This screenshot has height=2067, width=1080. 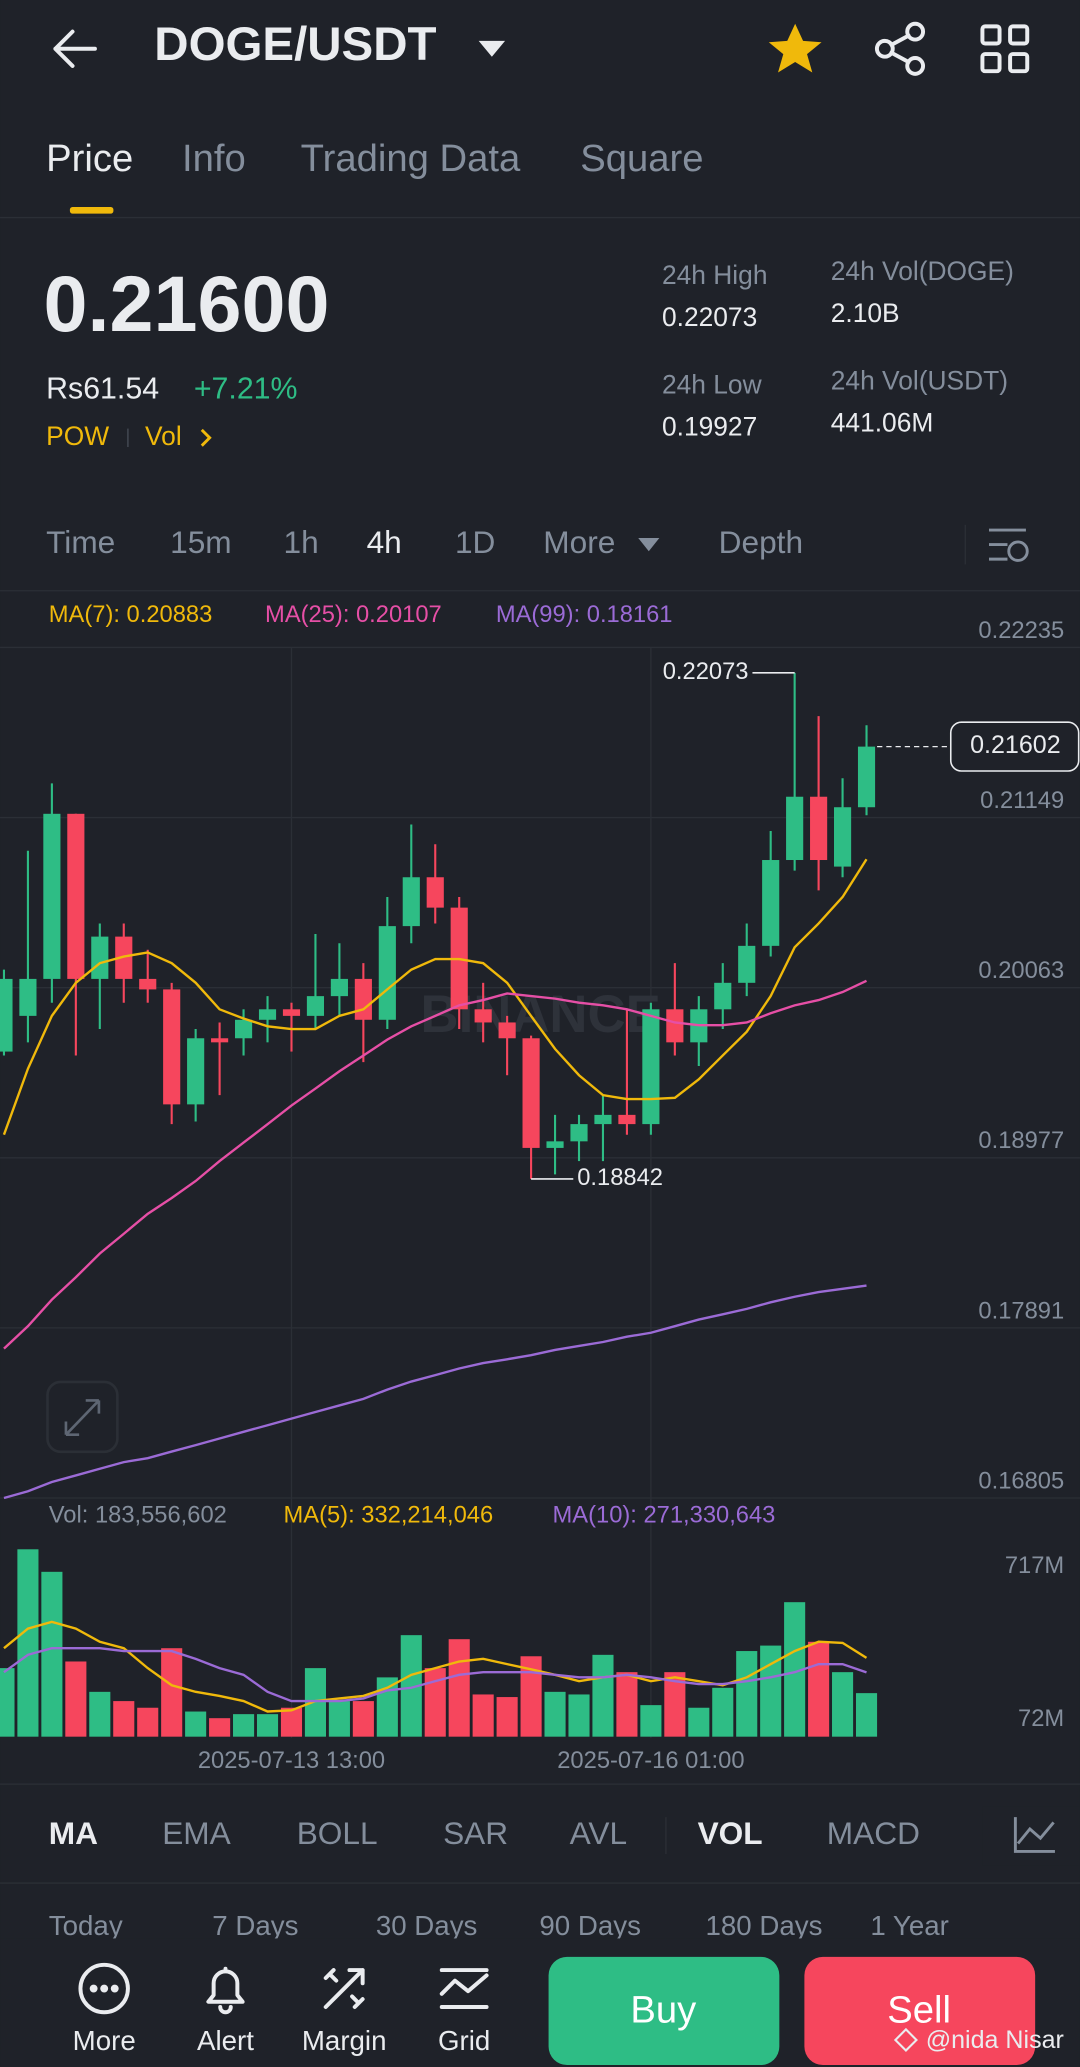 I want to click on period: 7 Days, so click(x=255, y=1925).